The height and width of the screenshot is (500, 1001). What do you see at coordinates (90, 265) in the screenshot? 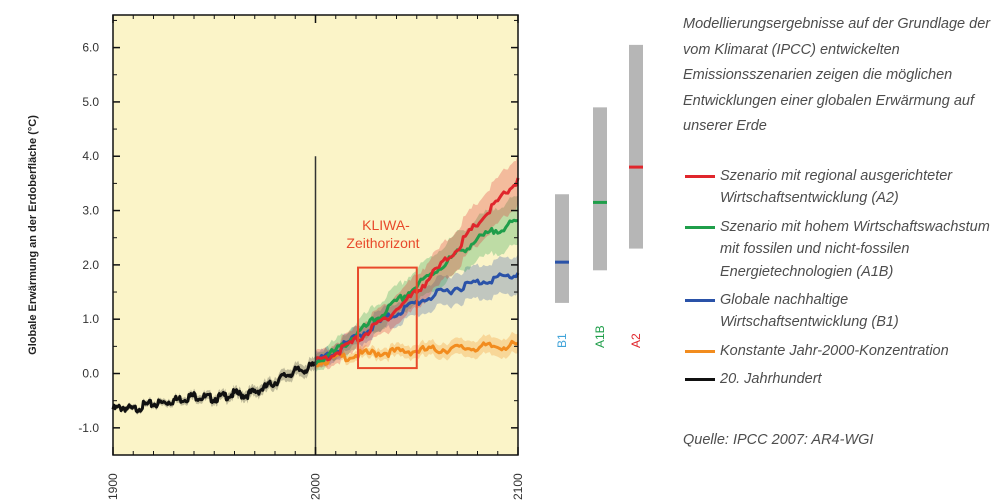
I see `y-tick-label: 2.0` at bounding box center [90, 265].